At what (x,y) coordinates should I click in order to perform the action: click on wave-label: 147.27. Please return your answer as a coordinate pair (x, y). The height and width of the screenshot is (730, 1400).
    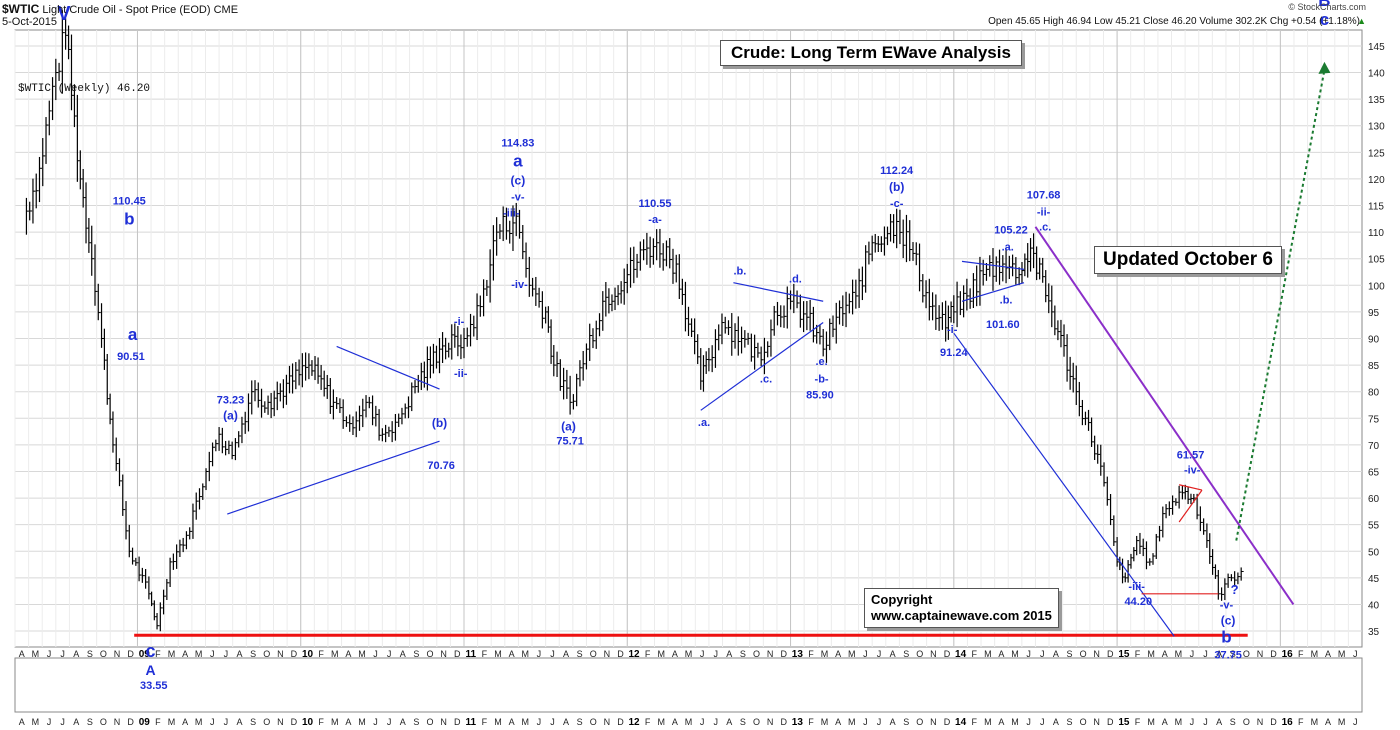
    Looking at the image, I should click on (64, 1).